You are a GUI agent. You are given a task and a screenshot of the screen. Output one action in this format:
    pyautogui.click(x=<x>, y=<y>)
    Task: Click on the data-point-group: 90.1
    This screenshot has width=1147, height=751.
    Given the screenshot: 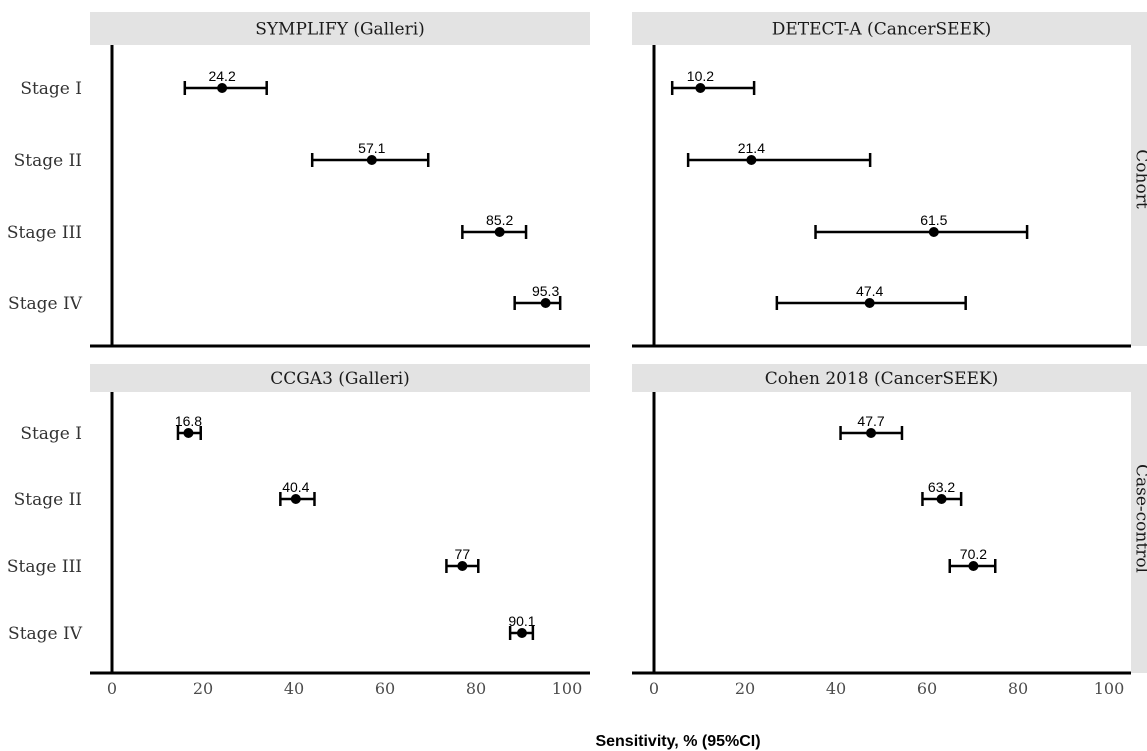 What is the action you would take?
    pyautogui.click(x=522, y=626)
    